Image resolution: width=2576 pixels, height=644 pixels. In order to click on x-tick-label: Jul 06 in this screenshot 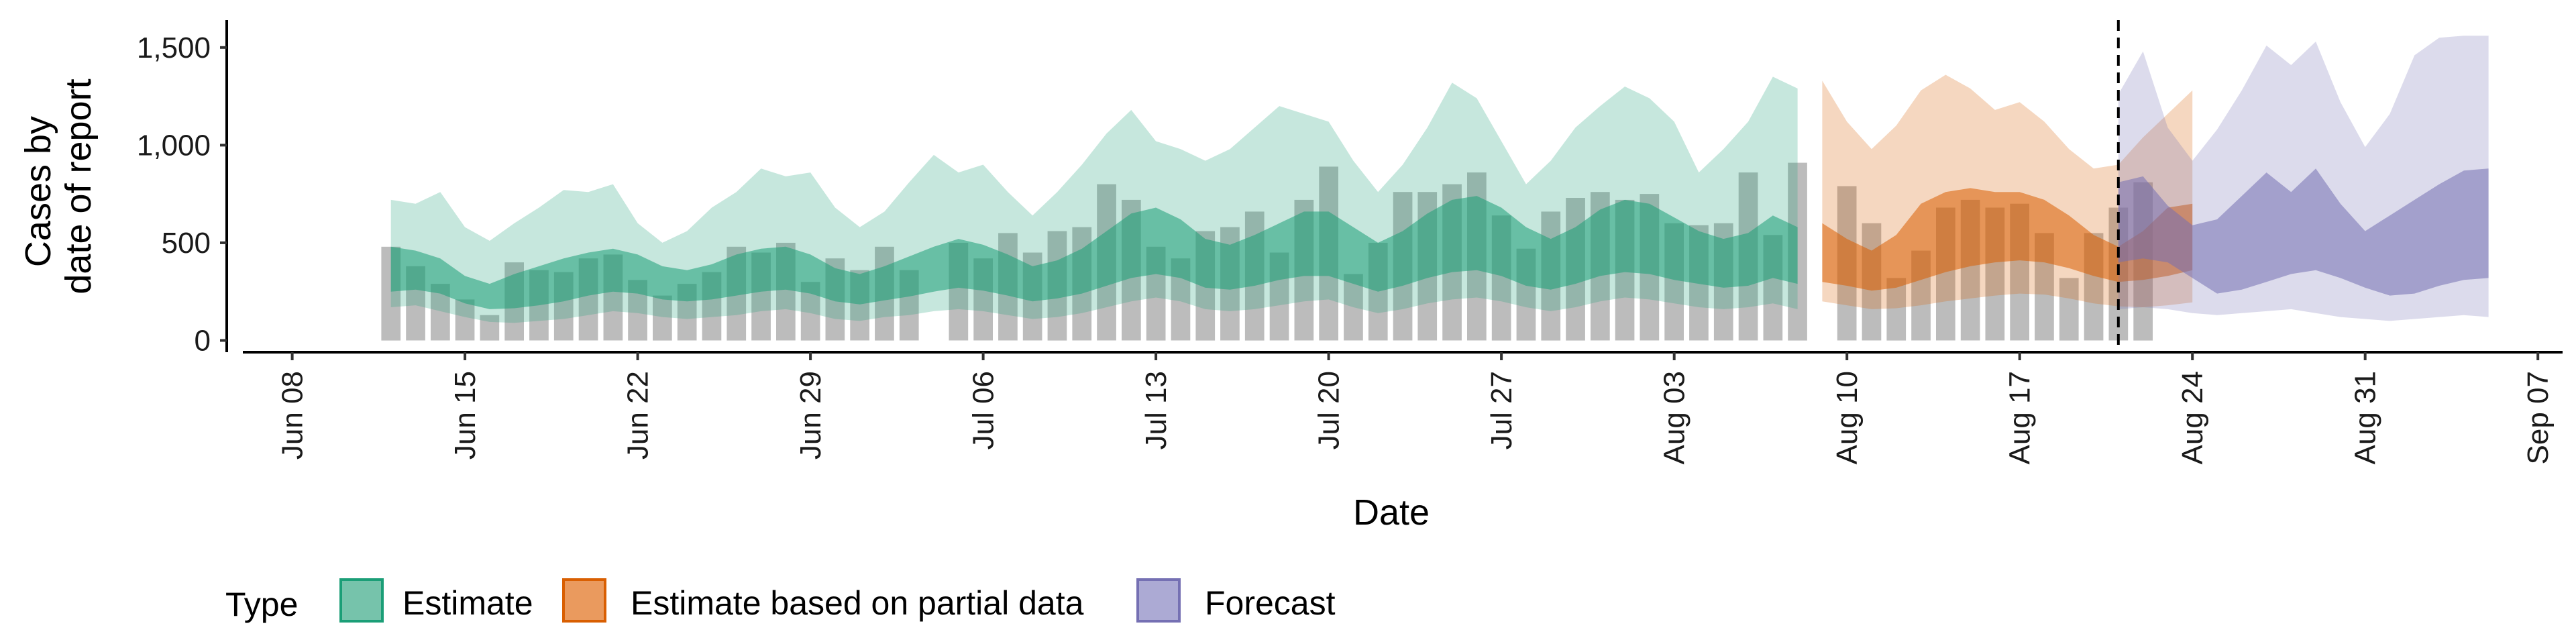, I will do `click(983, 410)`.